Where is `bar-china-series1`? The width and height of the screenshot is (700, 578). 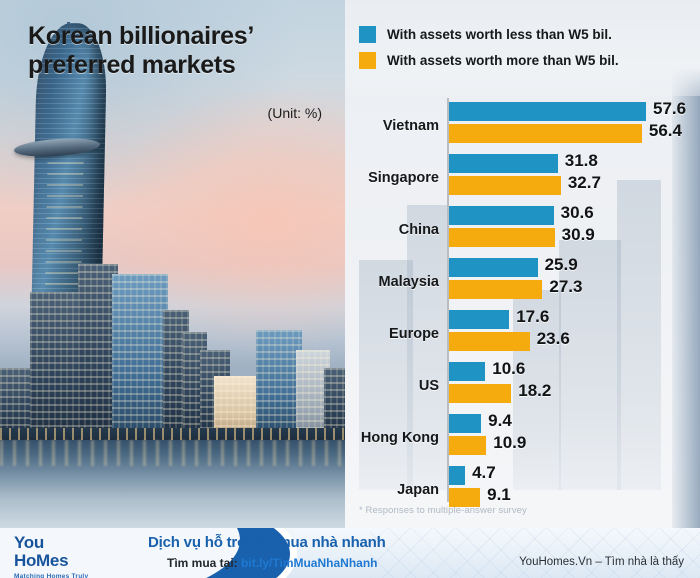 bar-china-series1 is located at coordinates (501, 215).